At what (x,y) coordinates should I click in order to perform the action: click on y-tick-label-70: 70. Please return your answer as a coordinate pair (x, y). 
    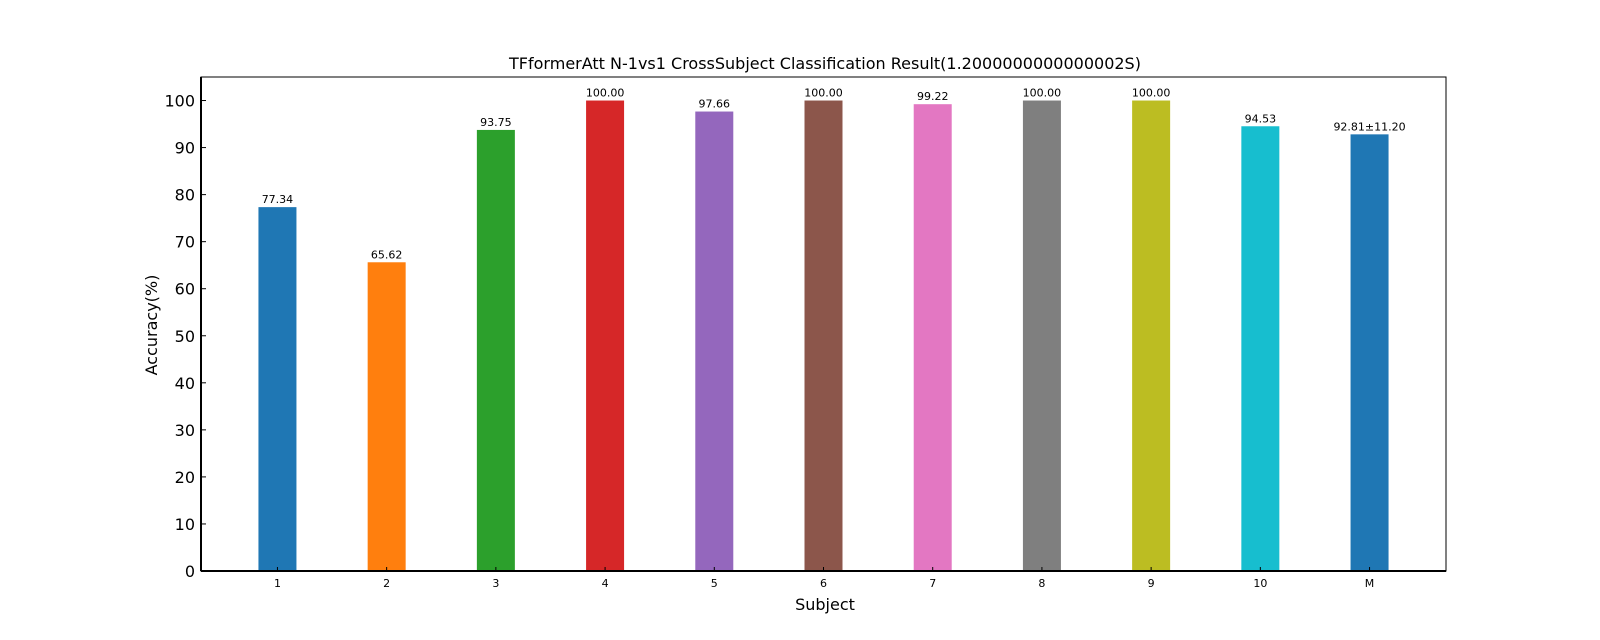
    Looking at the image, I should click on (185, 242).